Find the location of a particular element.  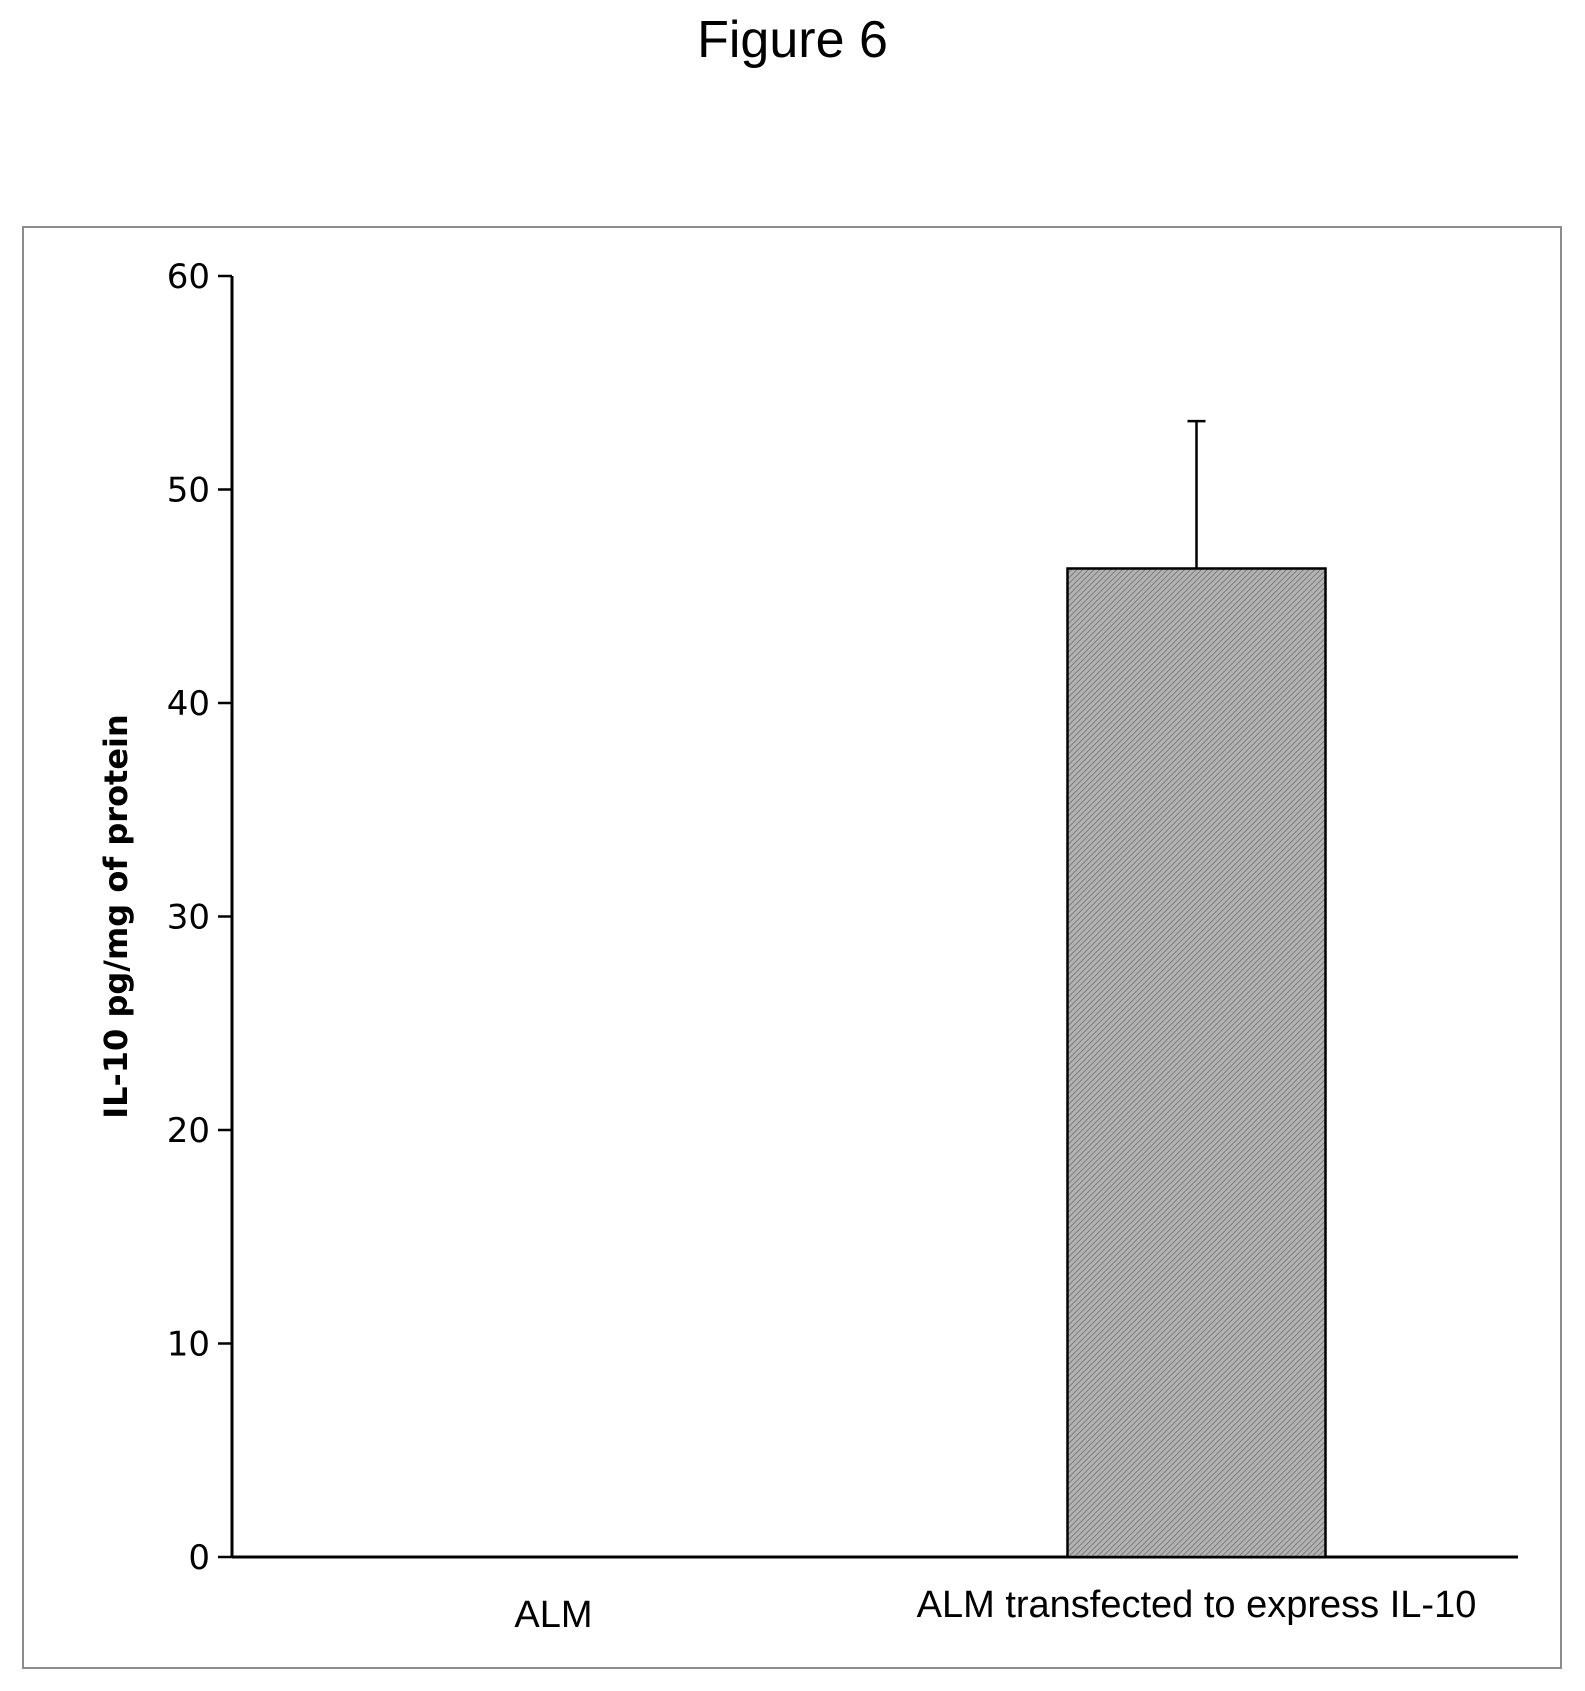

y-tick-label: 0 is located at coordinates (199, 1558).